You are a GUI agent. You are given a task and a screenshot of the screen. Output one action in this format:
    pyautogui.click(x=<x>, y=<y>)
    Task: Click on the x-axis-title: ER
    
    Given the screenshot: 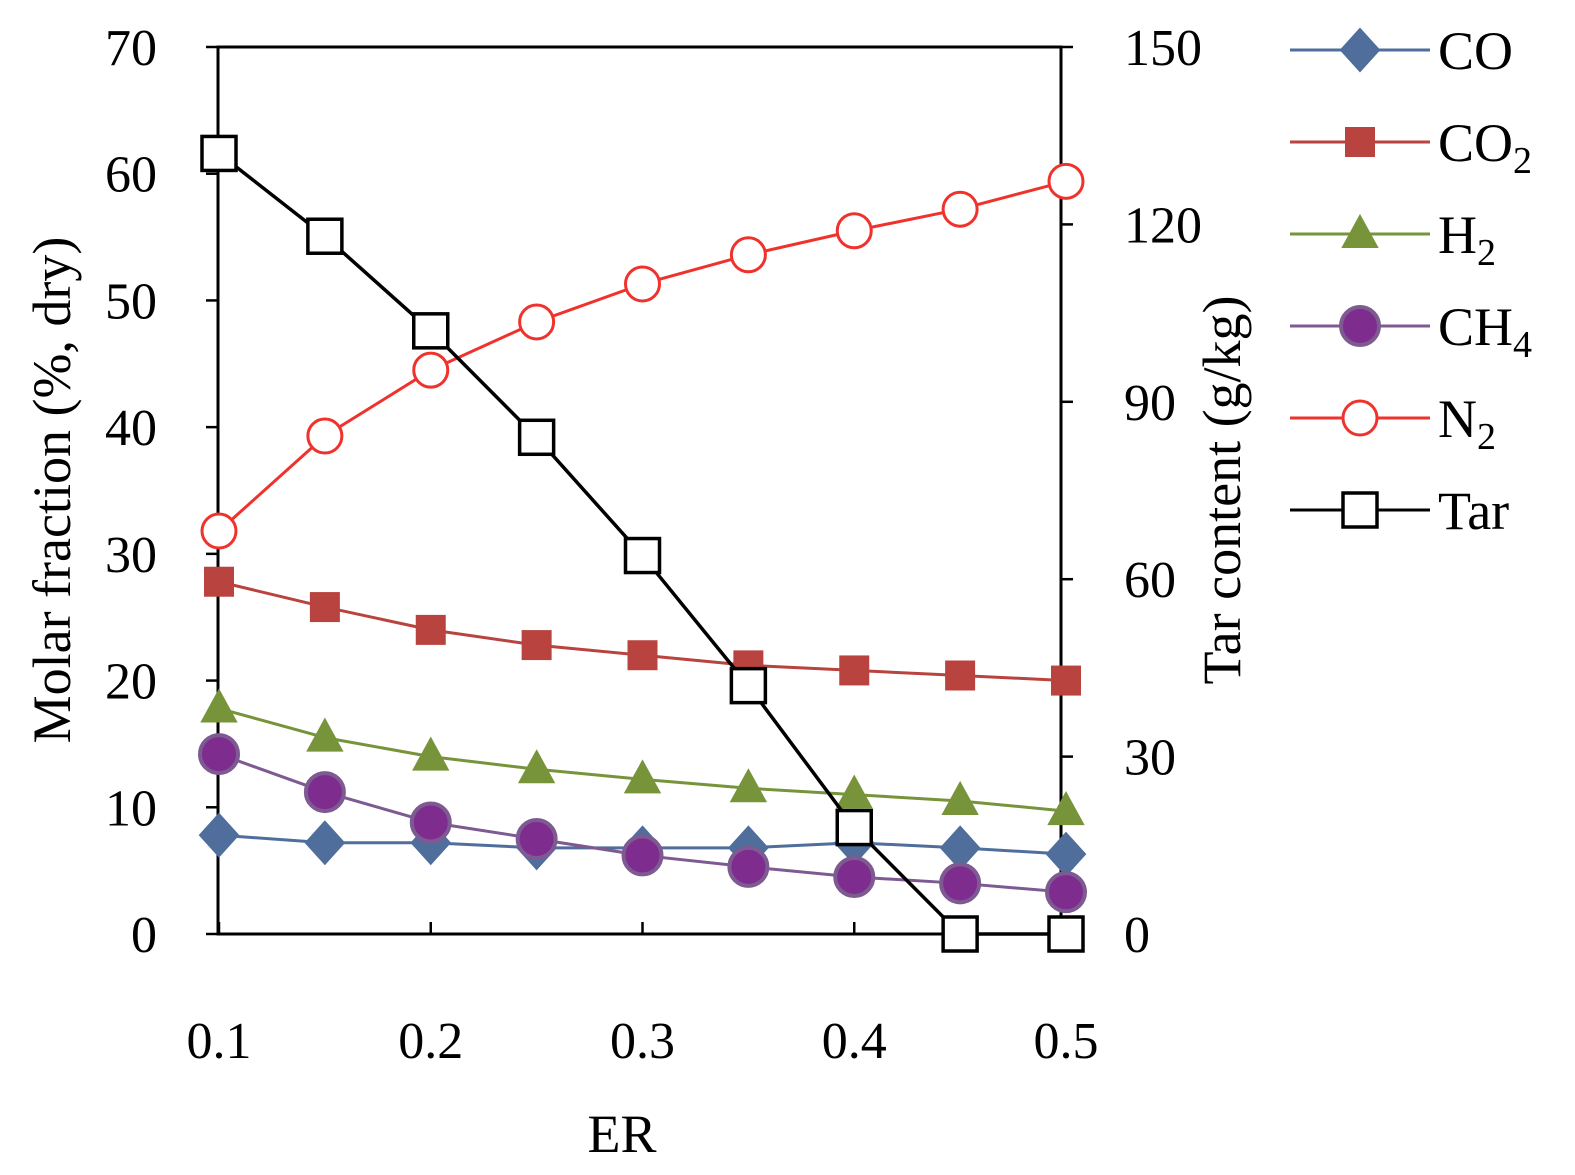 What is the action you would take?
    pyautogui.click(x=621, y=1134)
    